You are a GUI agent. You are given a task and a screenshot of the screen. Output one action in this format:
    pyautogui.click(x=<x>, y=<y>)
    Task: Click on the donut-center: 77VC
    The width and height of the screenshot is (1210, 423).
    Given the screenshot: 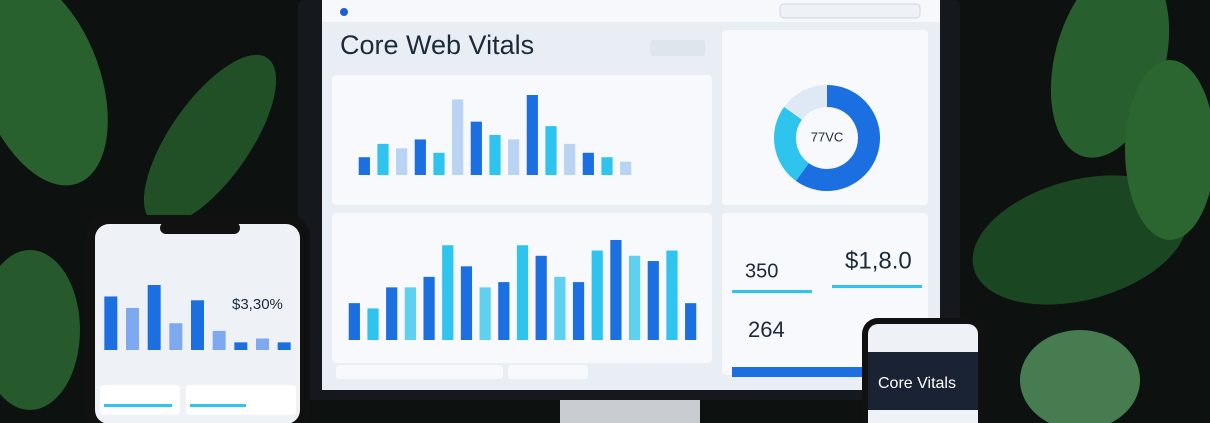 What is the action you would take?
    pyautogui.click(x=827, y=136)
    